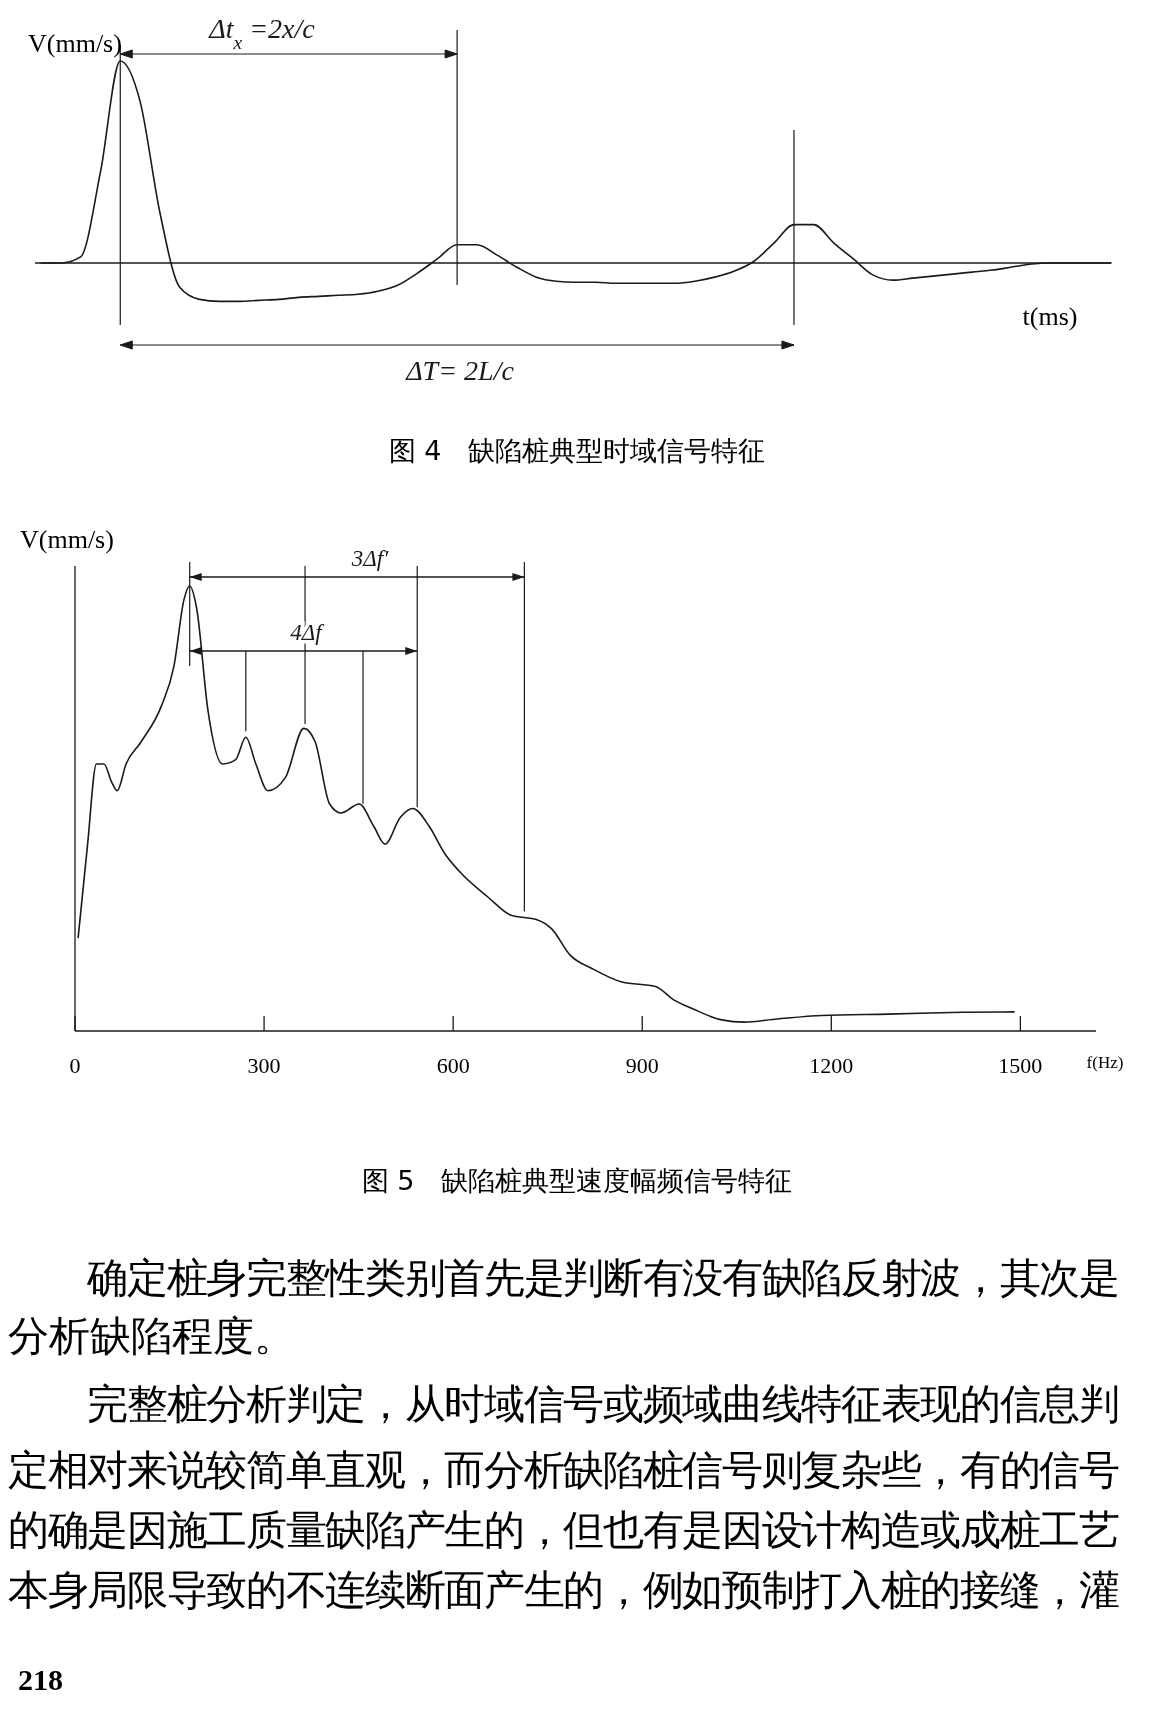  I want to click on text: 分析缺陷程度。, so click(151, 1336).